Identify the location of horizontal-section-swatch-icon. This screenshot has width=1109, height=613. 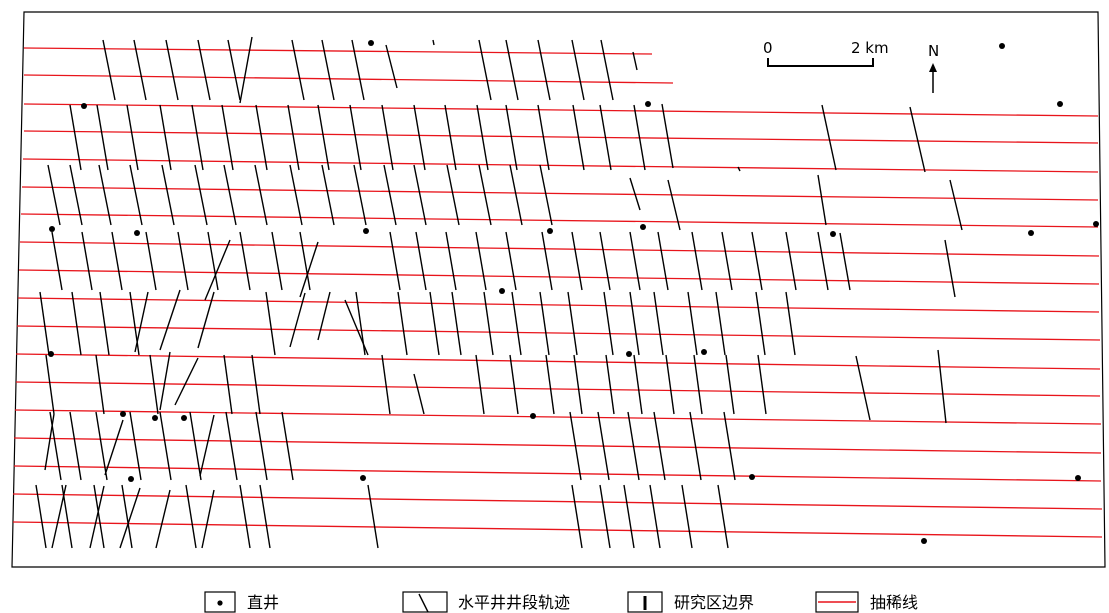
(425, 602).